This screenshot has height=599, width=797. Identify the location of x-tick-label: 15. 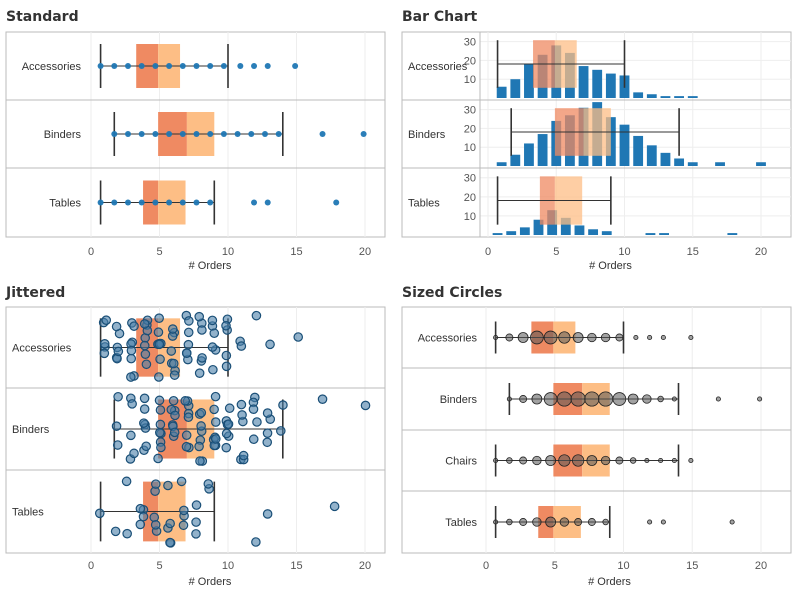
(296, 566).